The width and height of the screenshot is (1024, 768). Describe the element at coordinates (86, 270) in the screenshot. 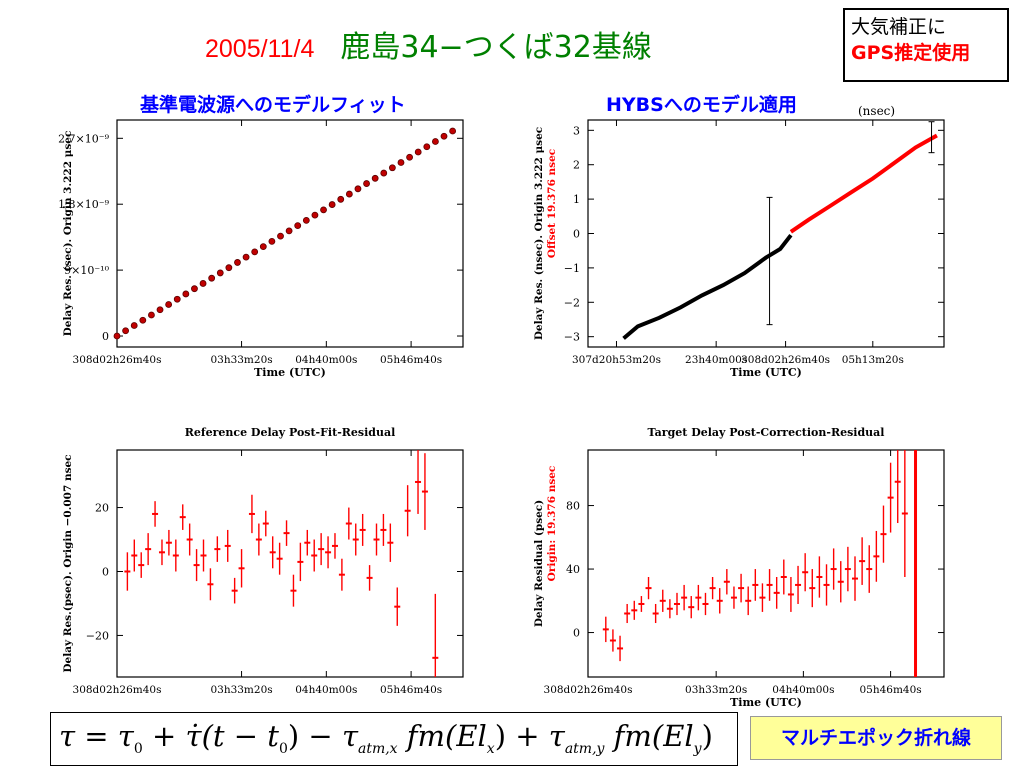

I see `y-tick-label: 9×10⁻¹⁰` at that location.